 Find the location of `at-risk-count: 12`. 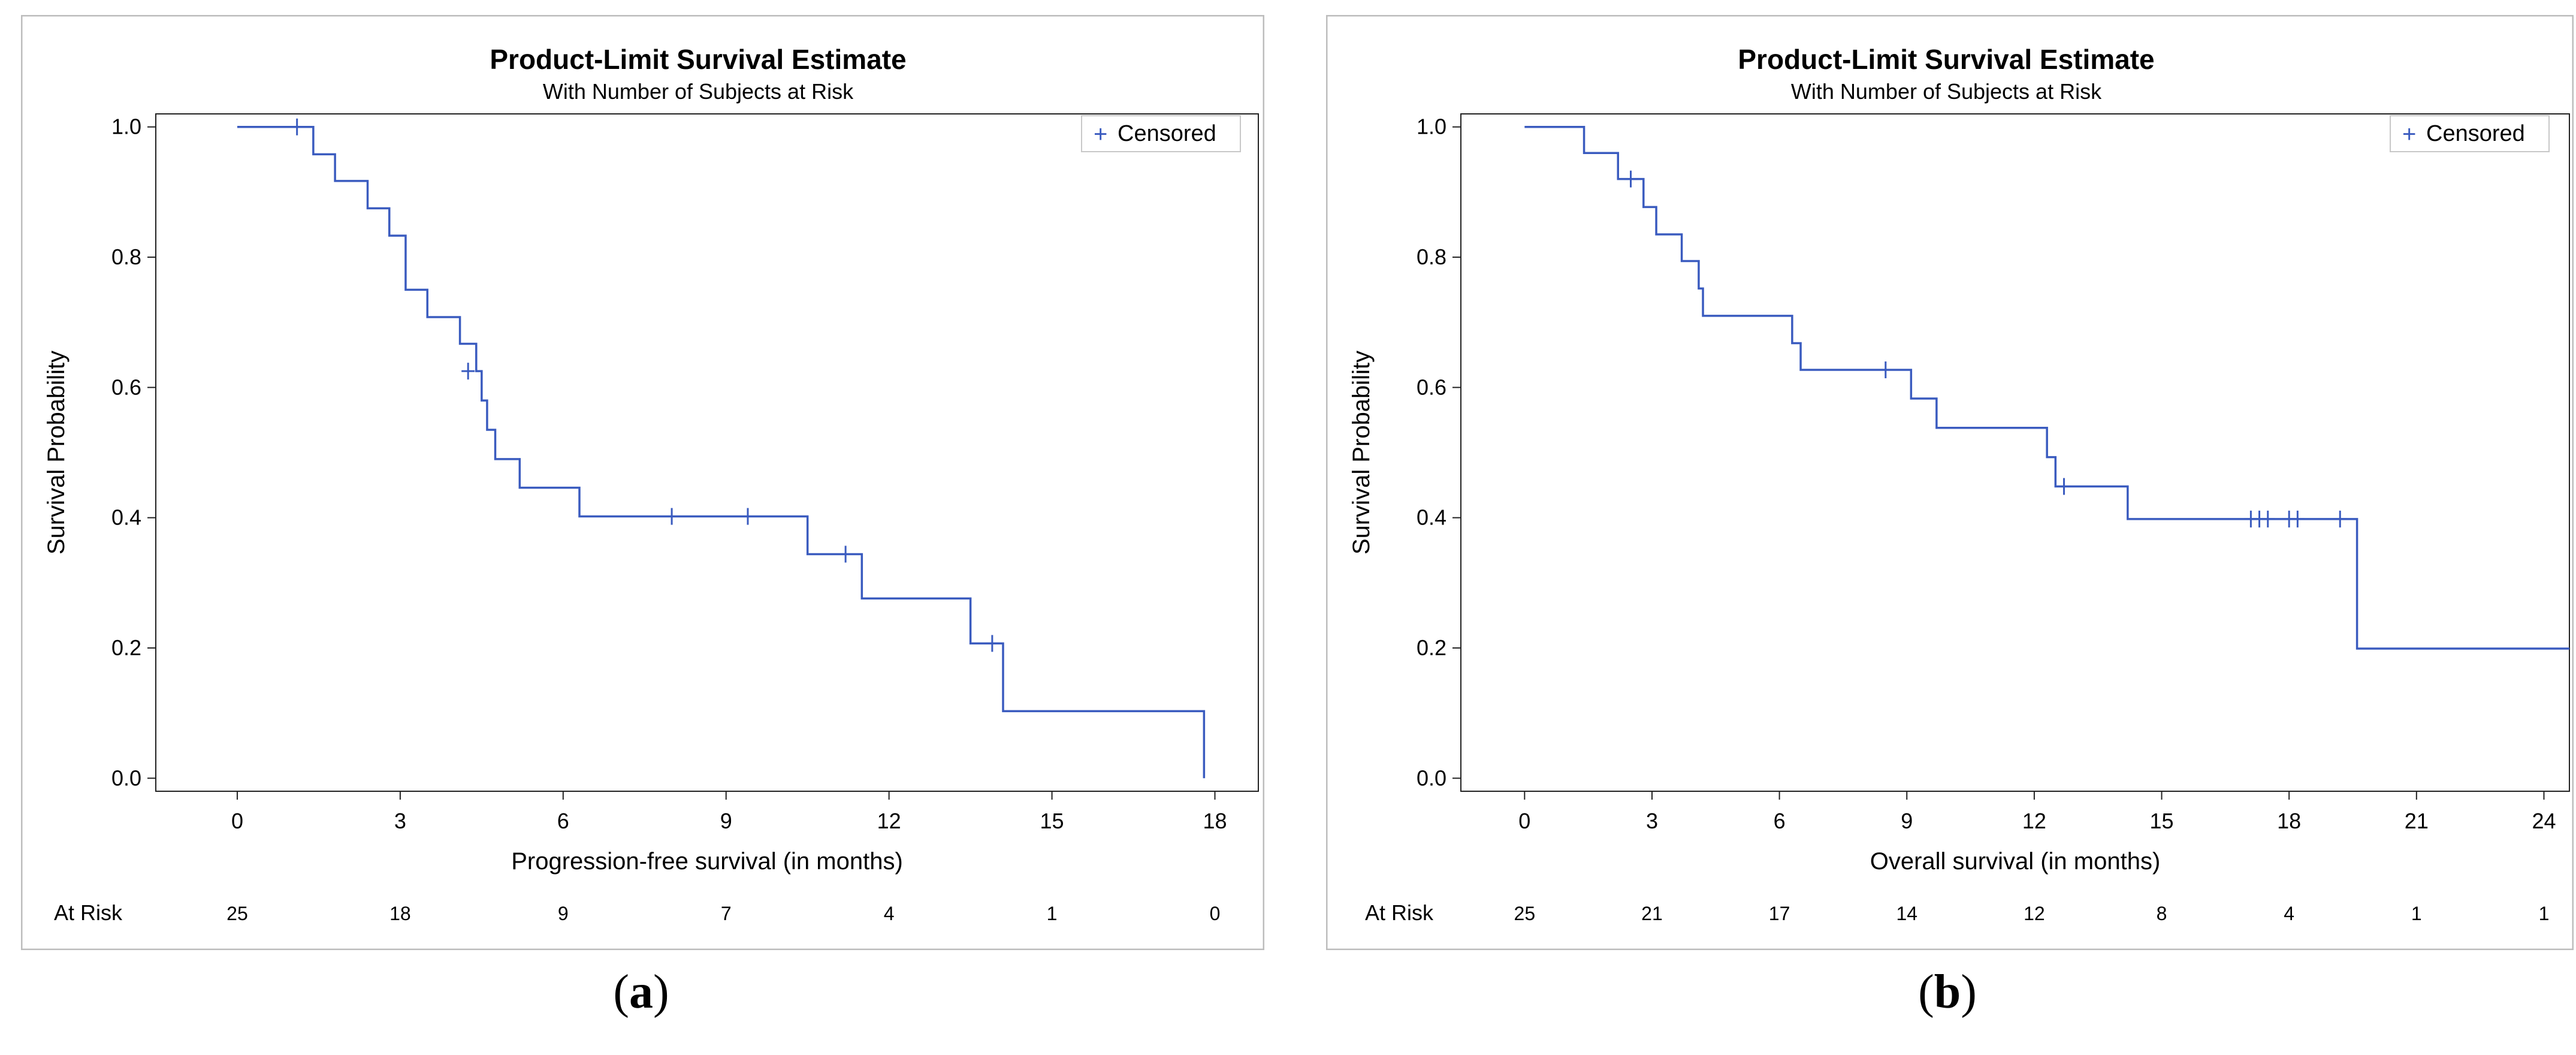

at-risk-count: 12 is located at coordinates (2035, 914).